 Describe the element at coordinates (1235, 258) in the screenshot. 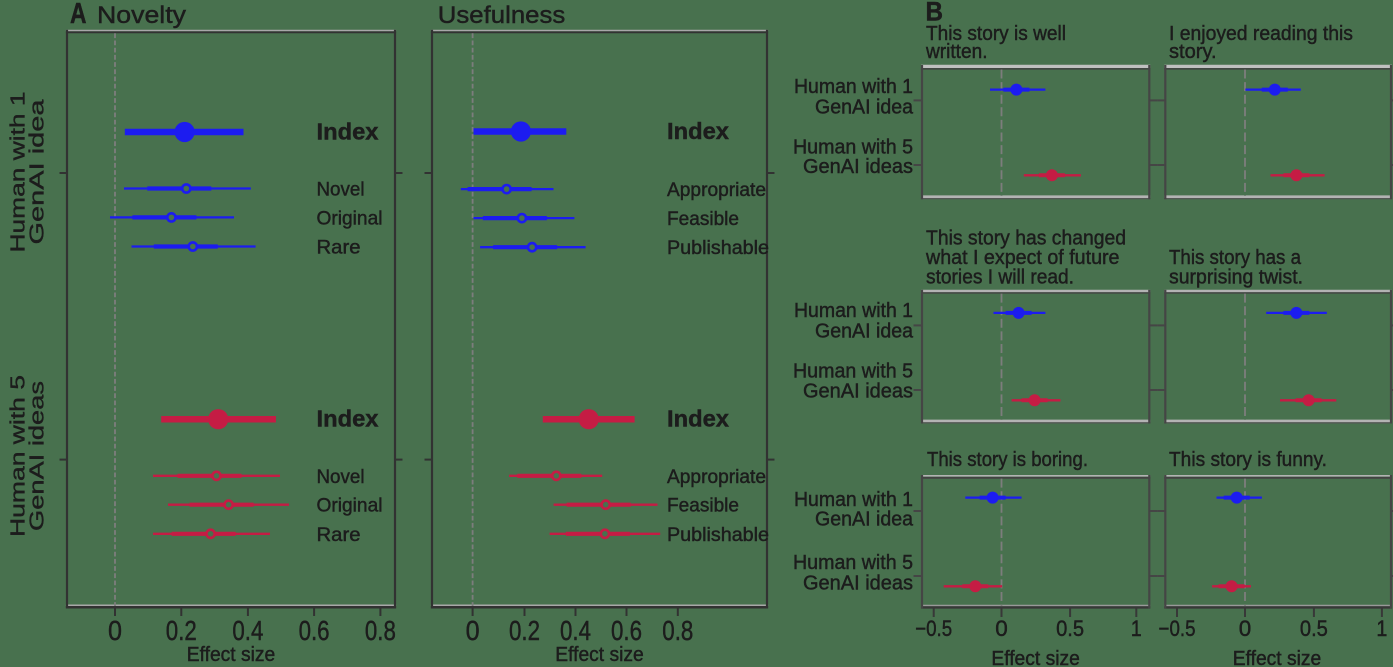

I see `svg-text: This story has a` at that location.